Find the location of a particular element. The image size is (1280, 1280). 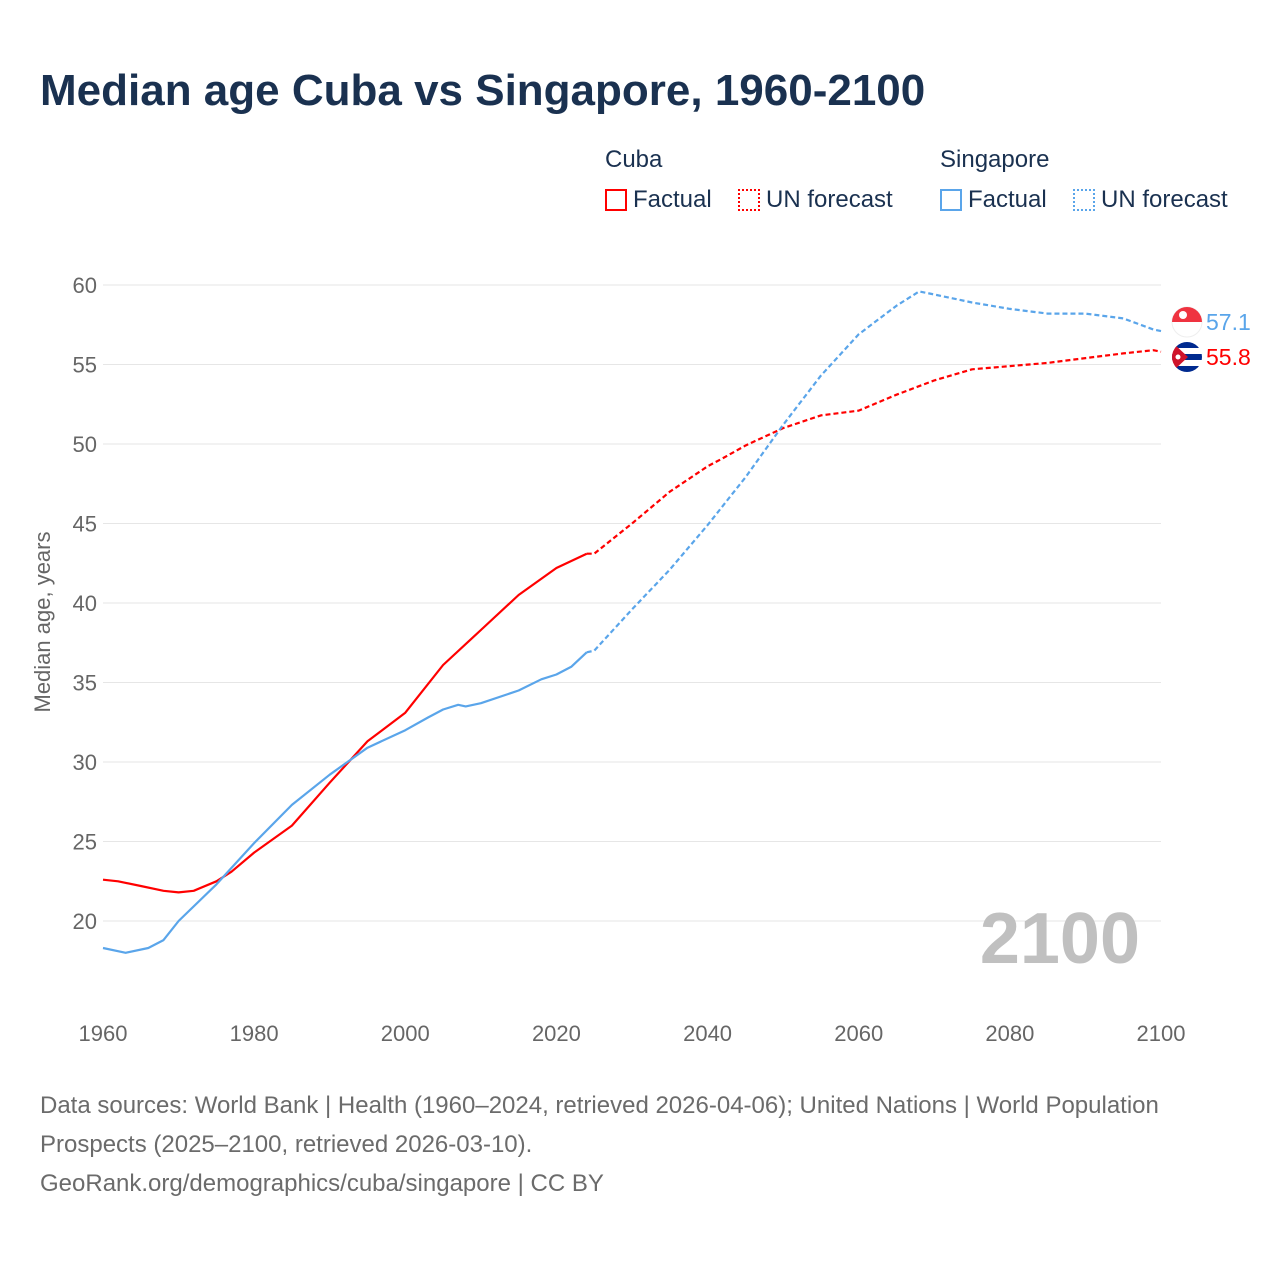

x-tick-label: 2060 is located at coordinates (858, 1033).